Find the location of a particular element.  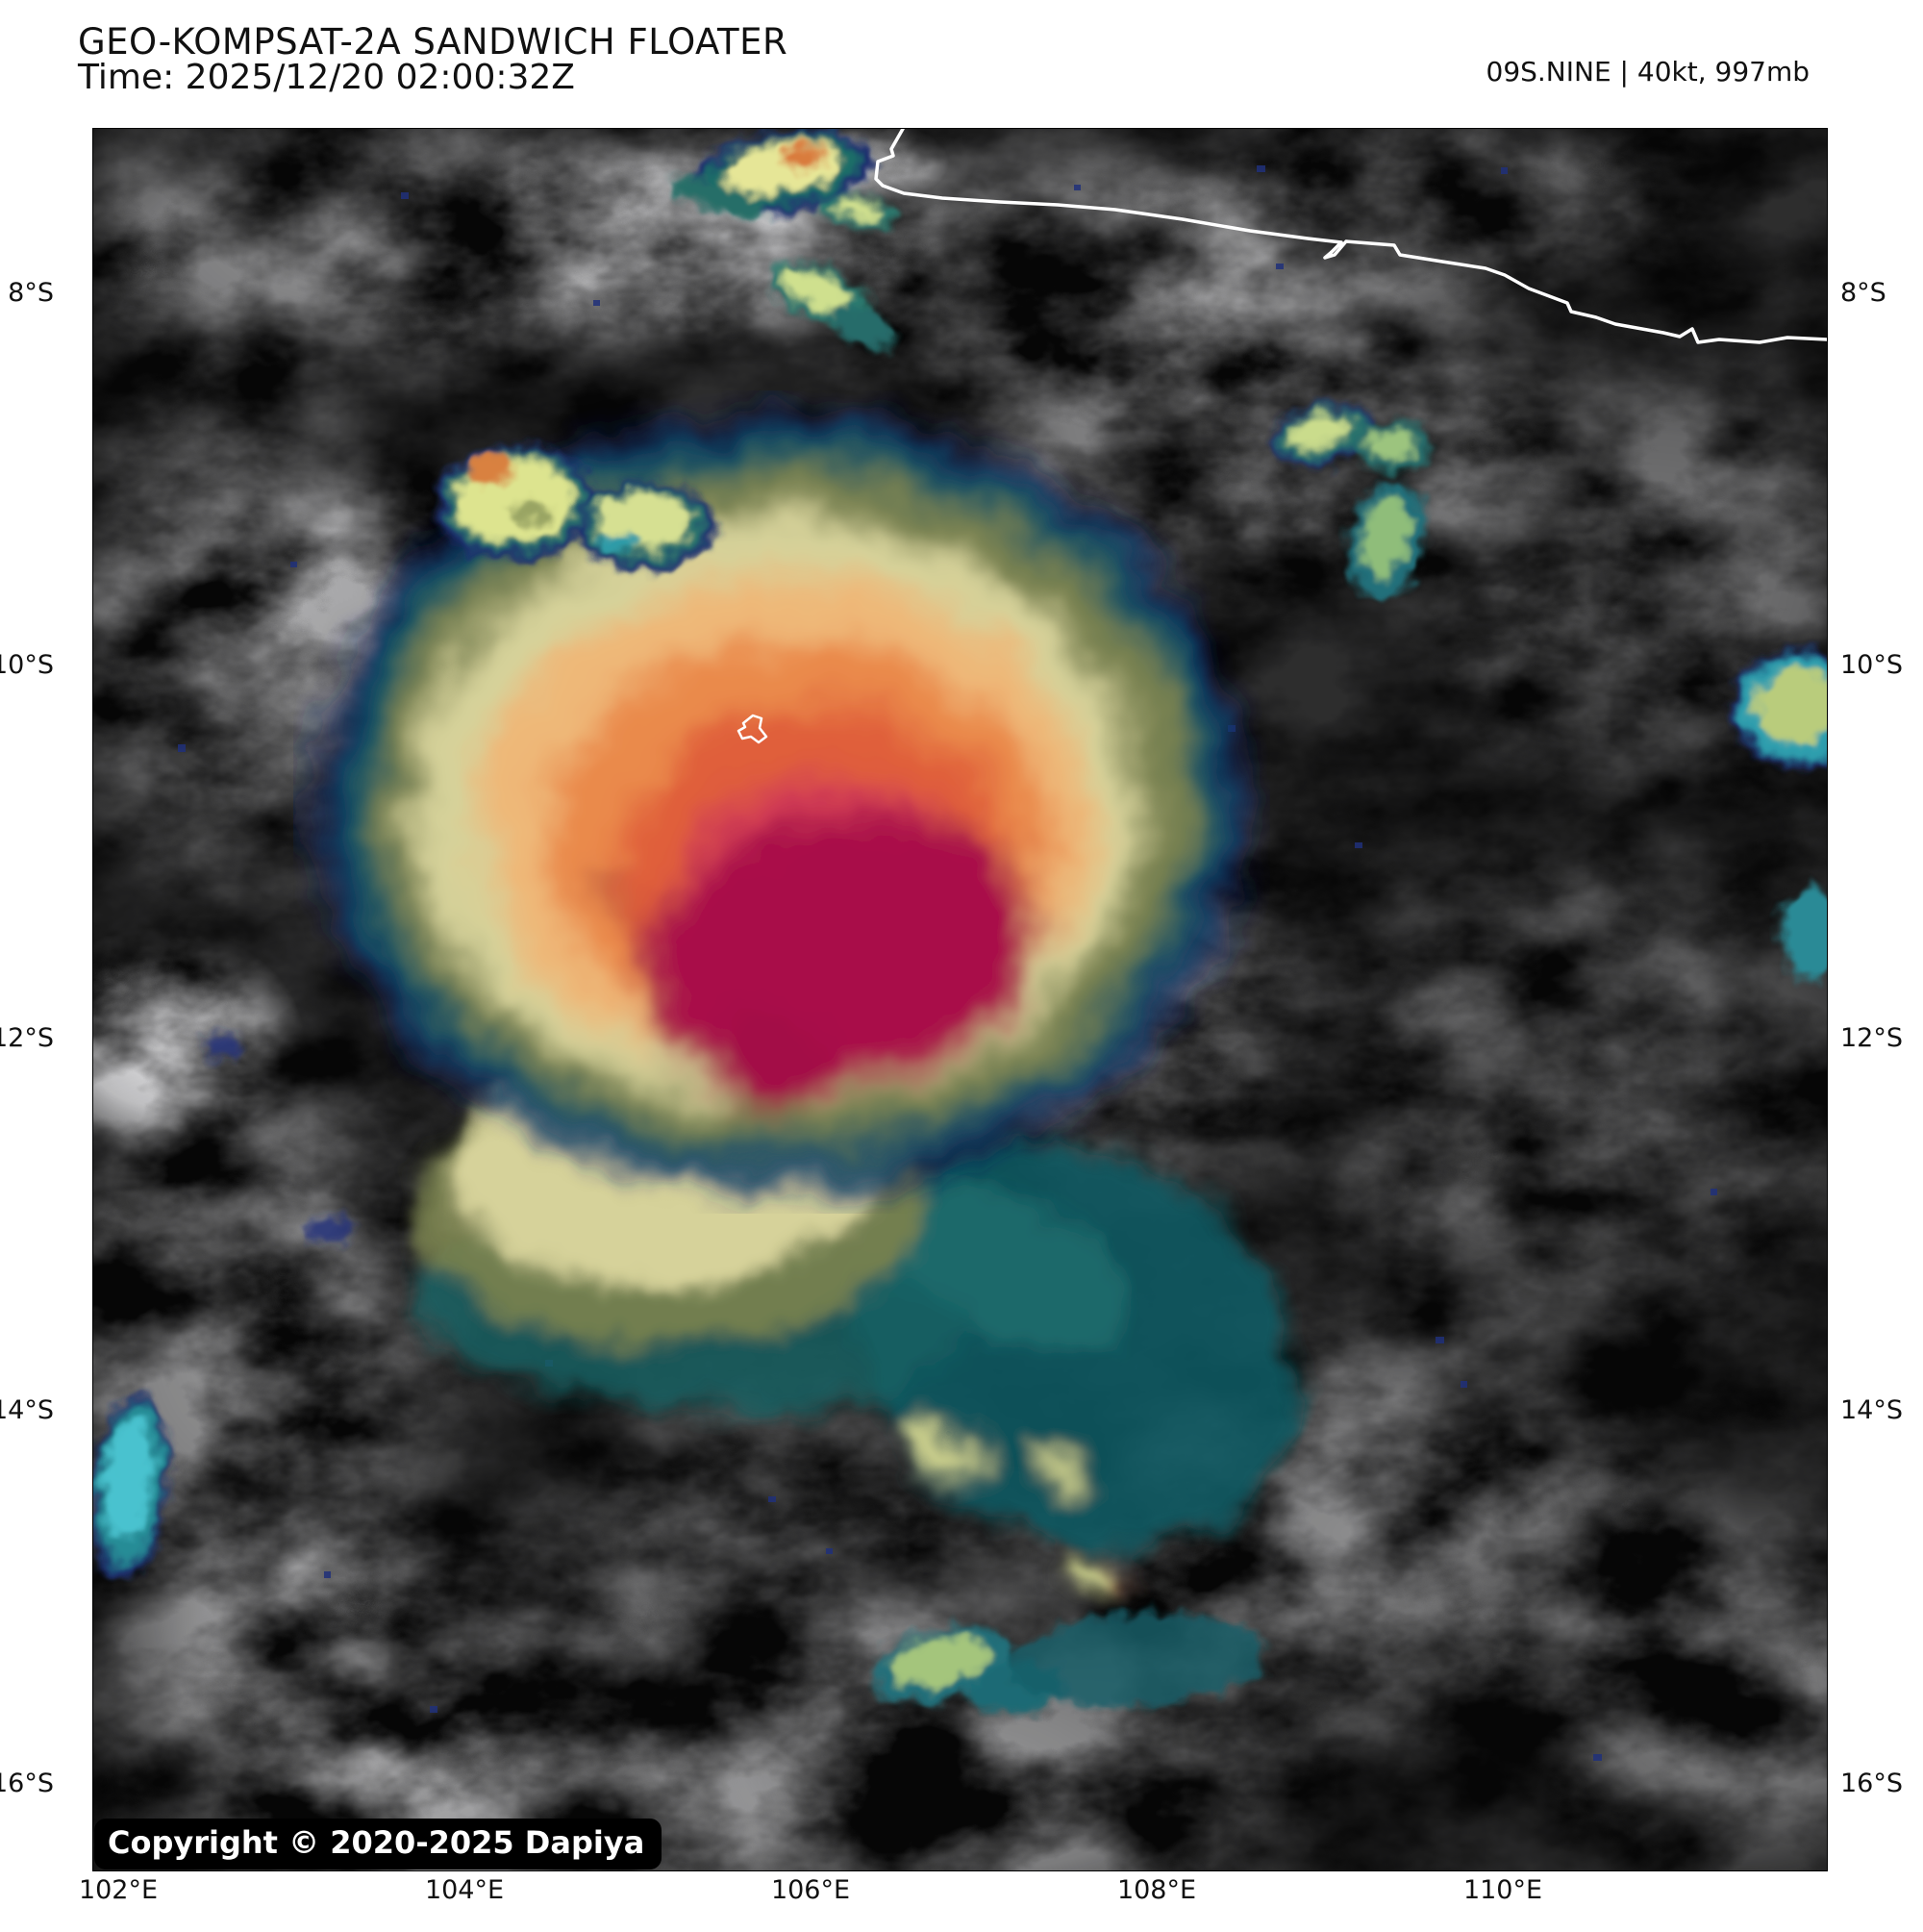

lat-label-right: 10°S is located at coordinates (1871, 665).